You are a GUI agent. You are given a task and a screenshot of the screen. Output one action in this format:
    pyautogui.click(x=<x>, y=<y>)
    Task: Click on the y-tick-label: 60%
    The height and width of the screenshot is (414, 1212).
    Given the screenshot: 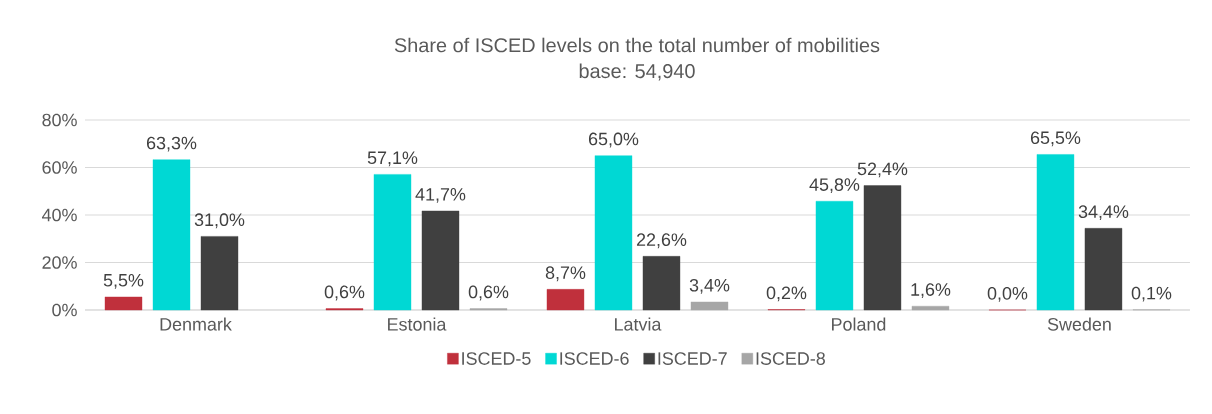 What is the action you would take?
    pyautogui.click(x=59, y=167)
    